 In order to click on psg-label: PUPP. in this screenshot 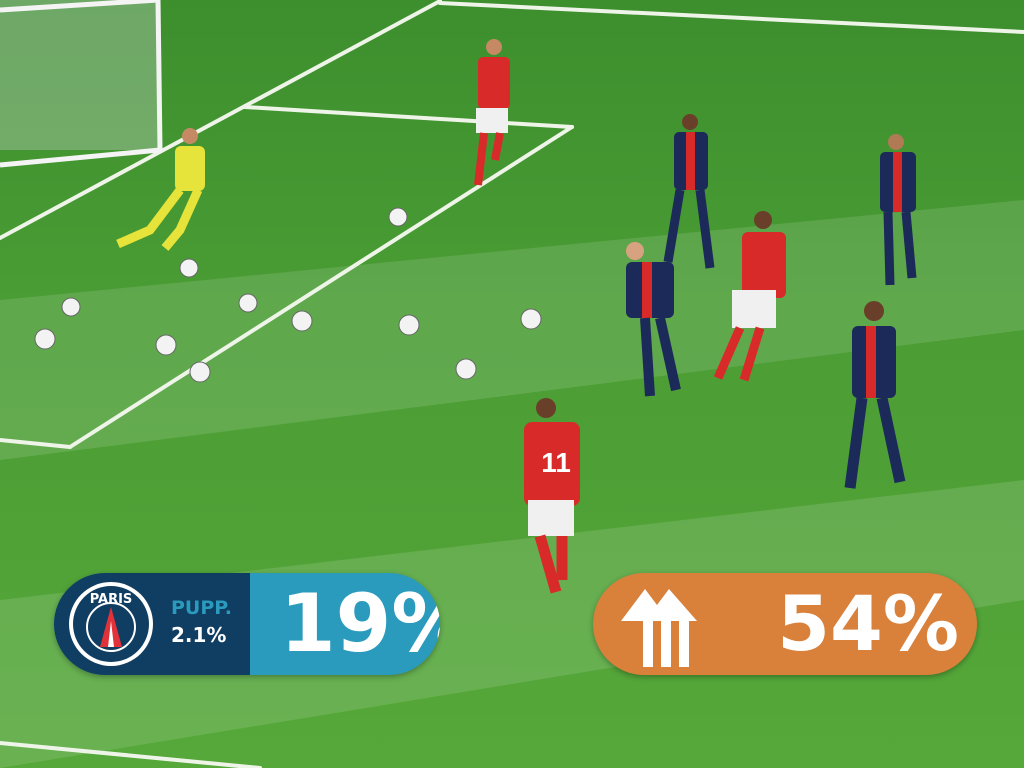, I will do `click(201, 608)`.